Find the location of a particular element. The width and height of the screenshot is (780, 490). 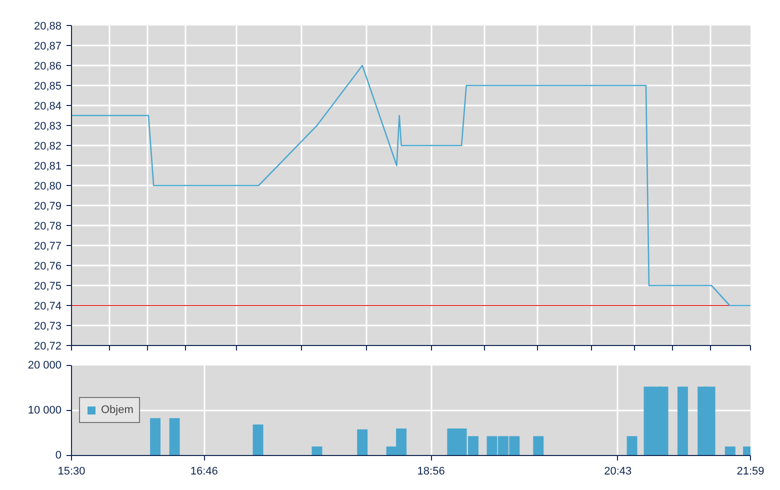

x-tick-label: 21:59 is located at coordinates (750, 472).